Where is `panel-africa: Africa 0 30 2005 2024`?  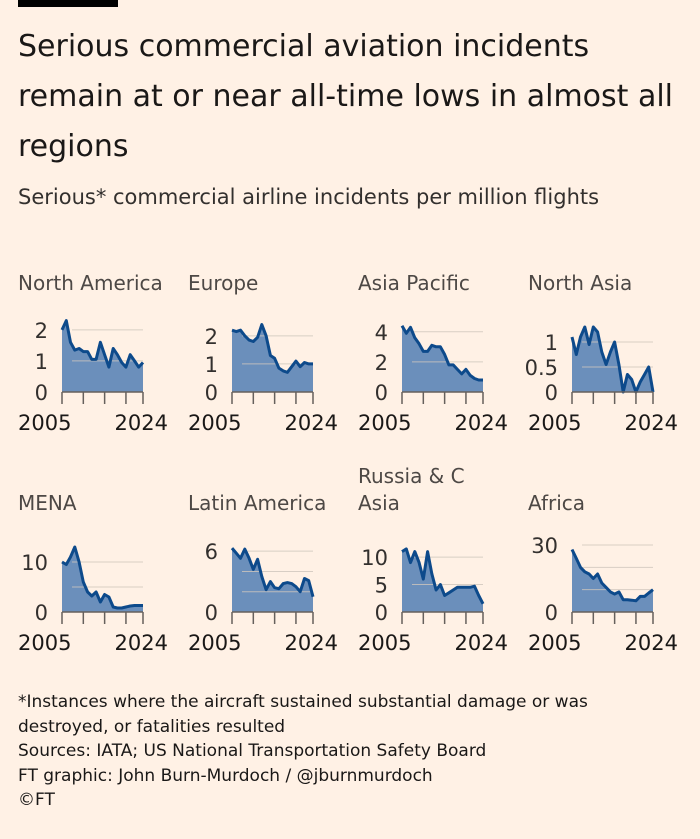 panel-africa: Africa 0 30 2005 2024 is located at coordinates (613, 582).